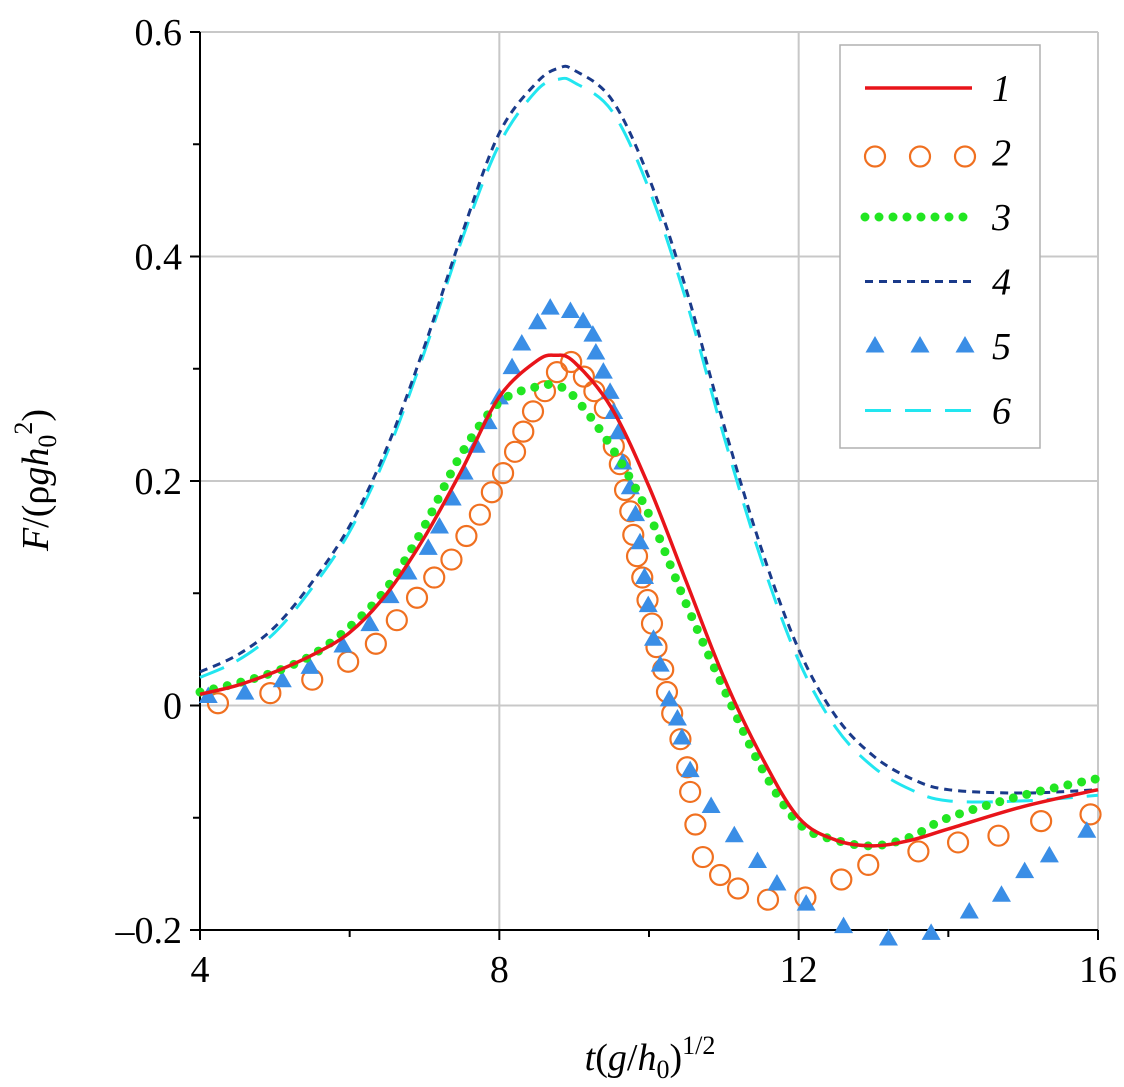  I want to click on legend-box, so click(940, 246).